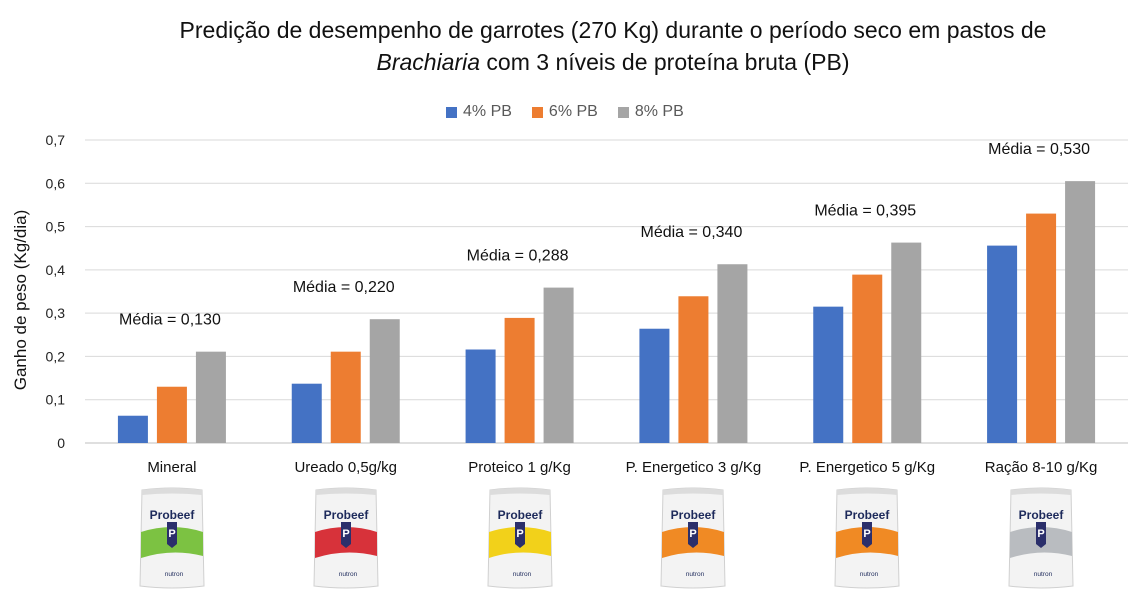 Image resolution: width=1141 pixels, height=615 pixels. I want to click on legend-swatch-8pb, so click(623, 112).